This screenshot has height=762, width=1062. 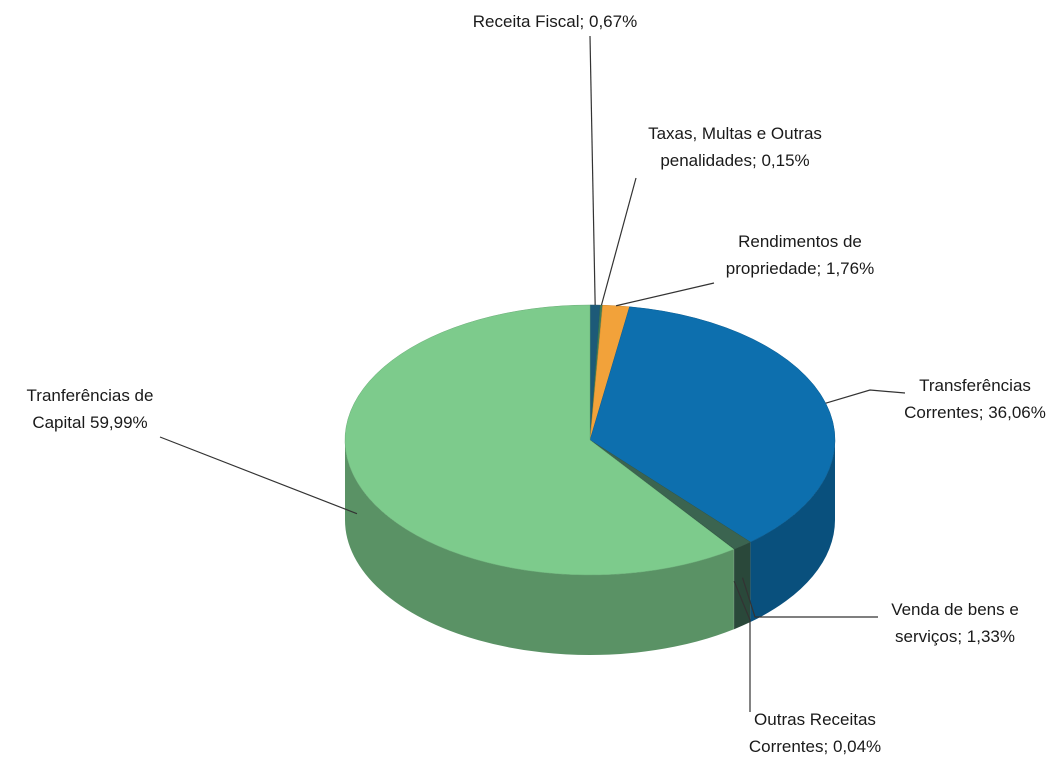 What do you see at coordinates (850, 268) in the screenshot?
I see `label-value: 1,76%` at bounding box center [850, 268].